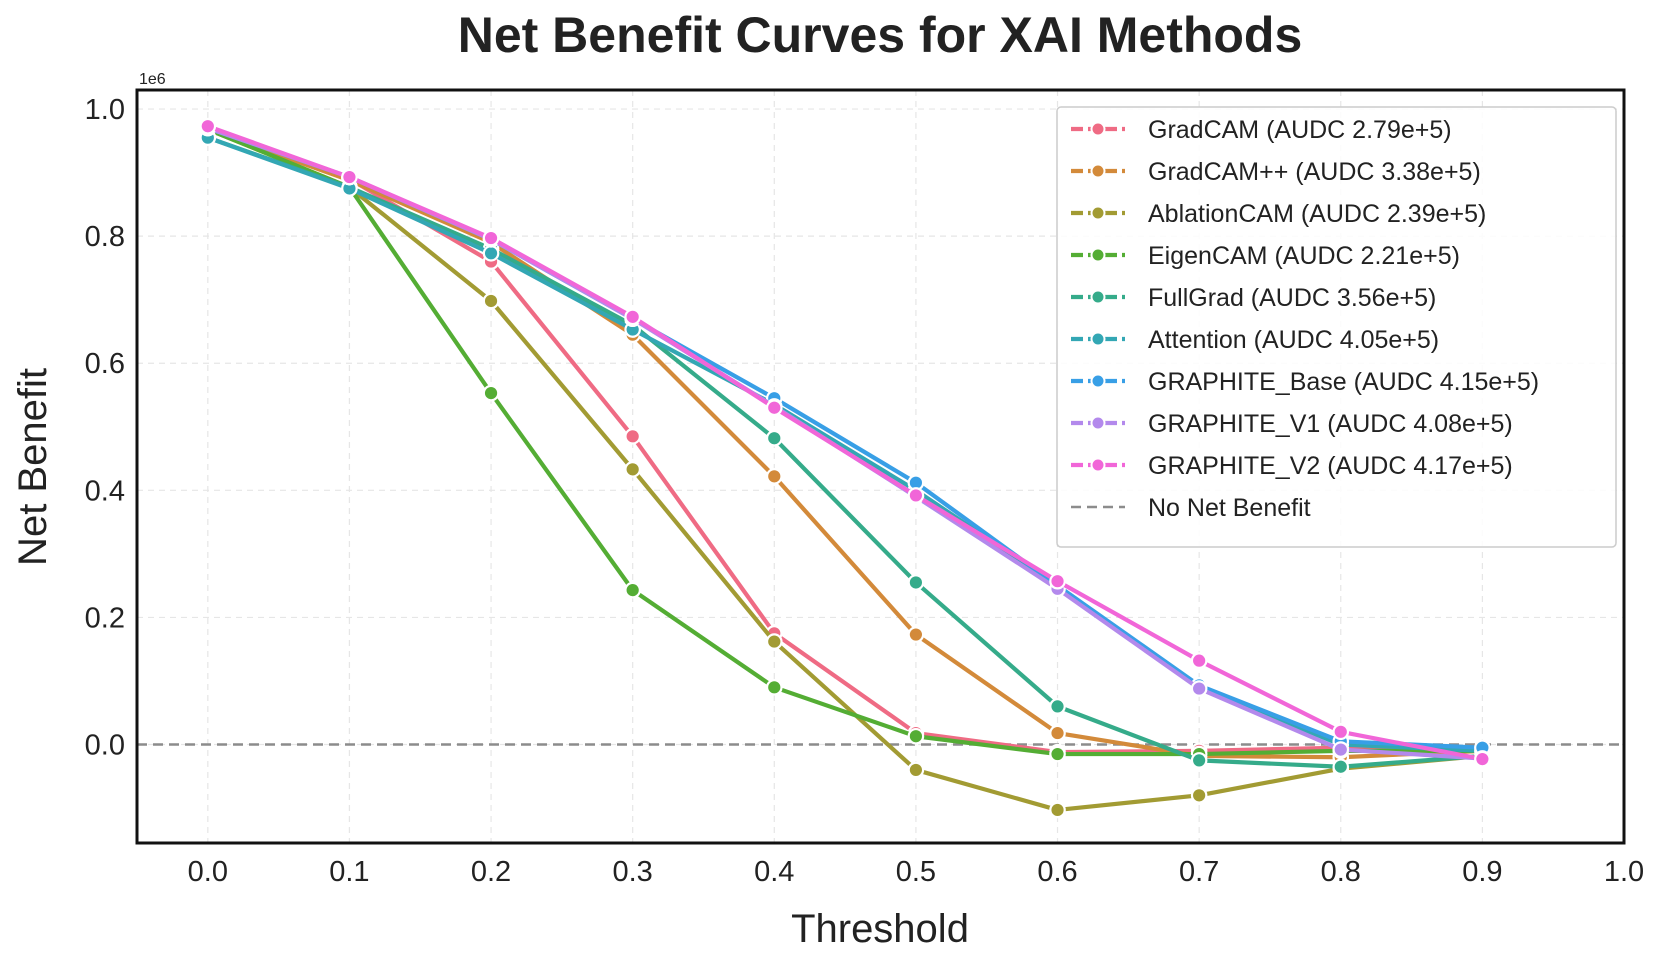  What do you see at coordinates (774, 872) in the screenshot?
I see `x-tick-label: 0.4` at bounding box center [774, 872].